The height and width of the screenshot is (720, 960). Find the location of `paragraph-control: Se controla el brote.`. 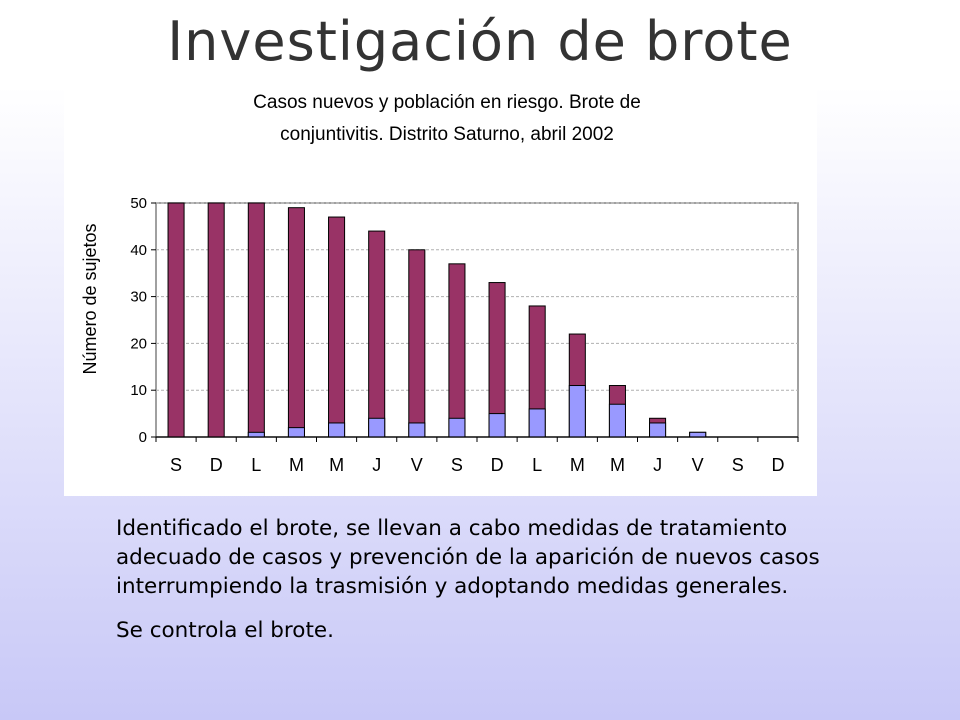

paragraph-control: Se controla el brote. is located at coordinates (225, 630).